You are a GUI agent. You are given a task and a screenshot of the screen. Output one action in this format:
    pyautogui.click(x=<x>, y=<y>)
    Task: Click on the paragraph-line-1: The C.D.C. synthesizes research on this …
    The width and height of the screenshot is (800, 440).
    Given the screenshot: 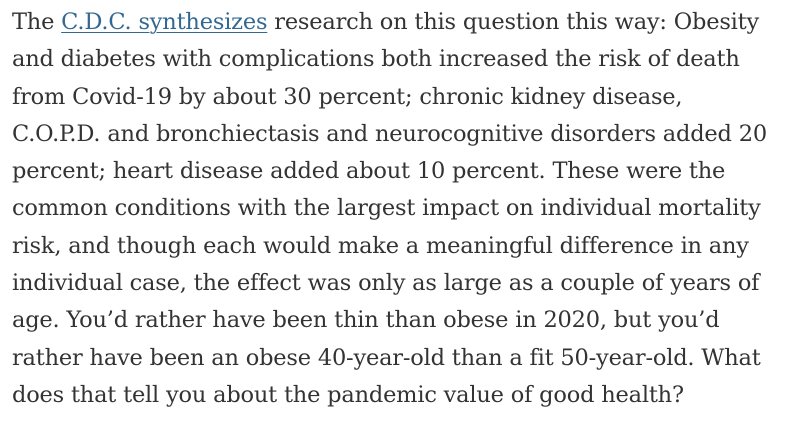 What is the action you would take?
    pyautogui.click(x=400, y=22)
    